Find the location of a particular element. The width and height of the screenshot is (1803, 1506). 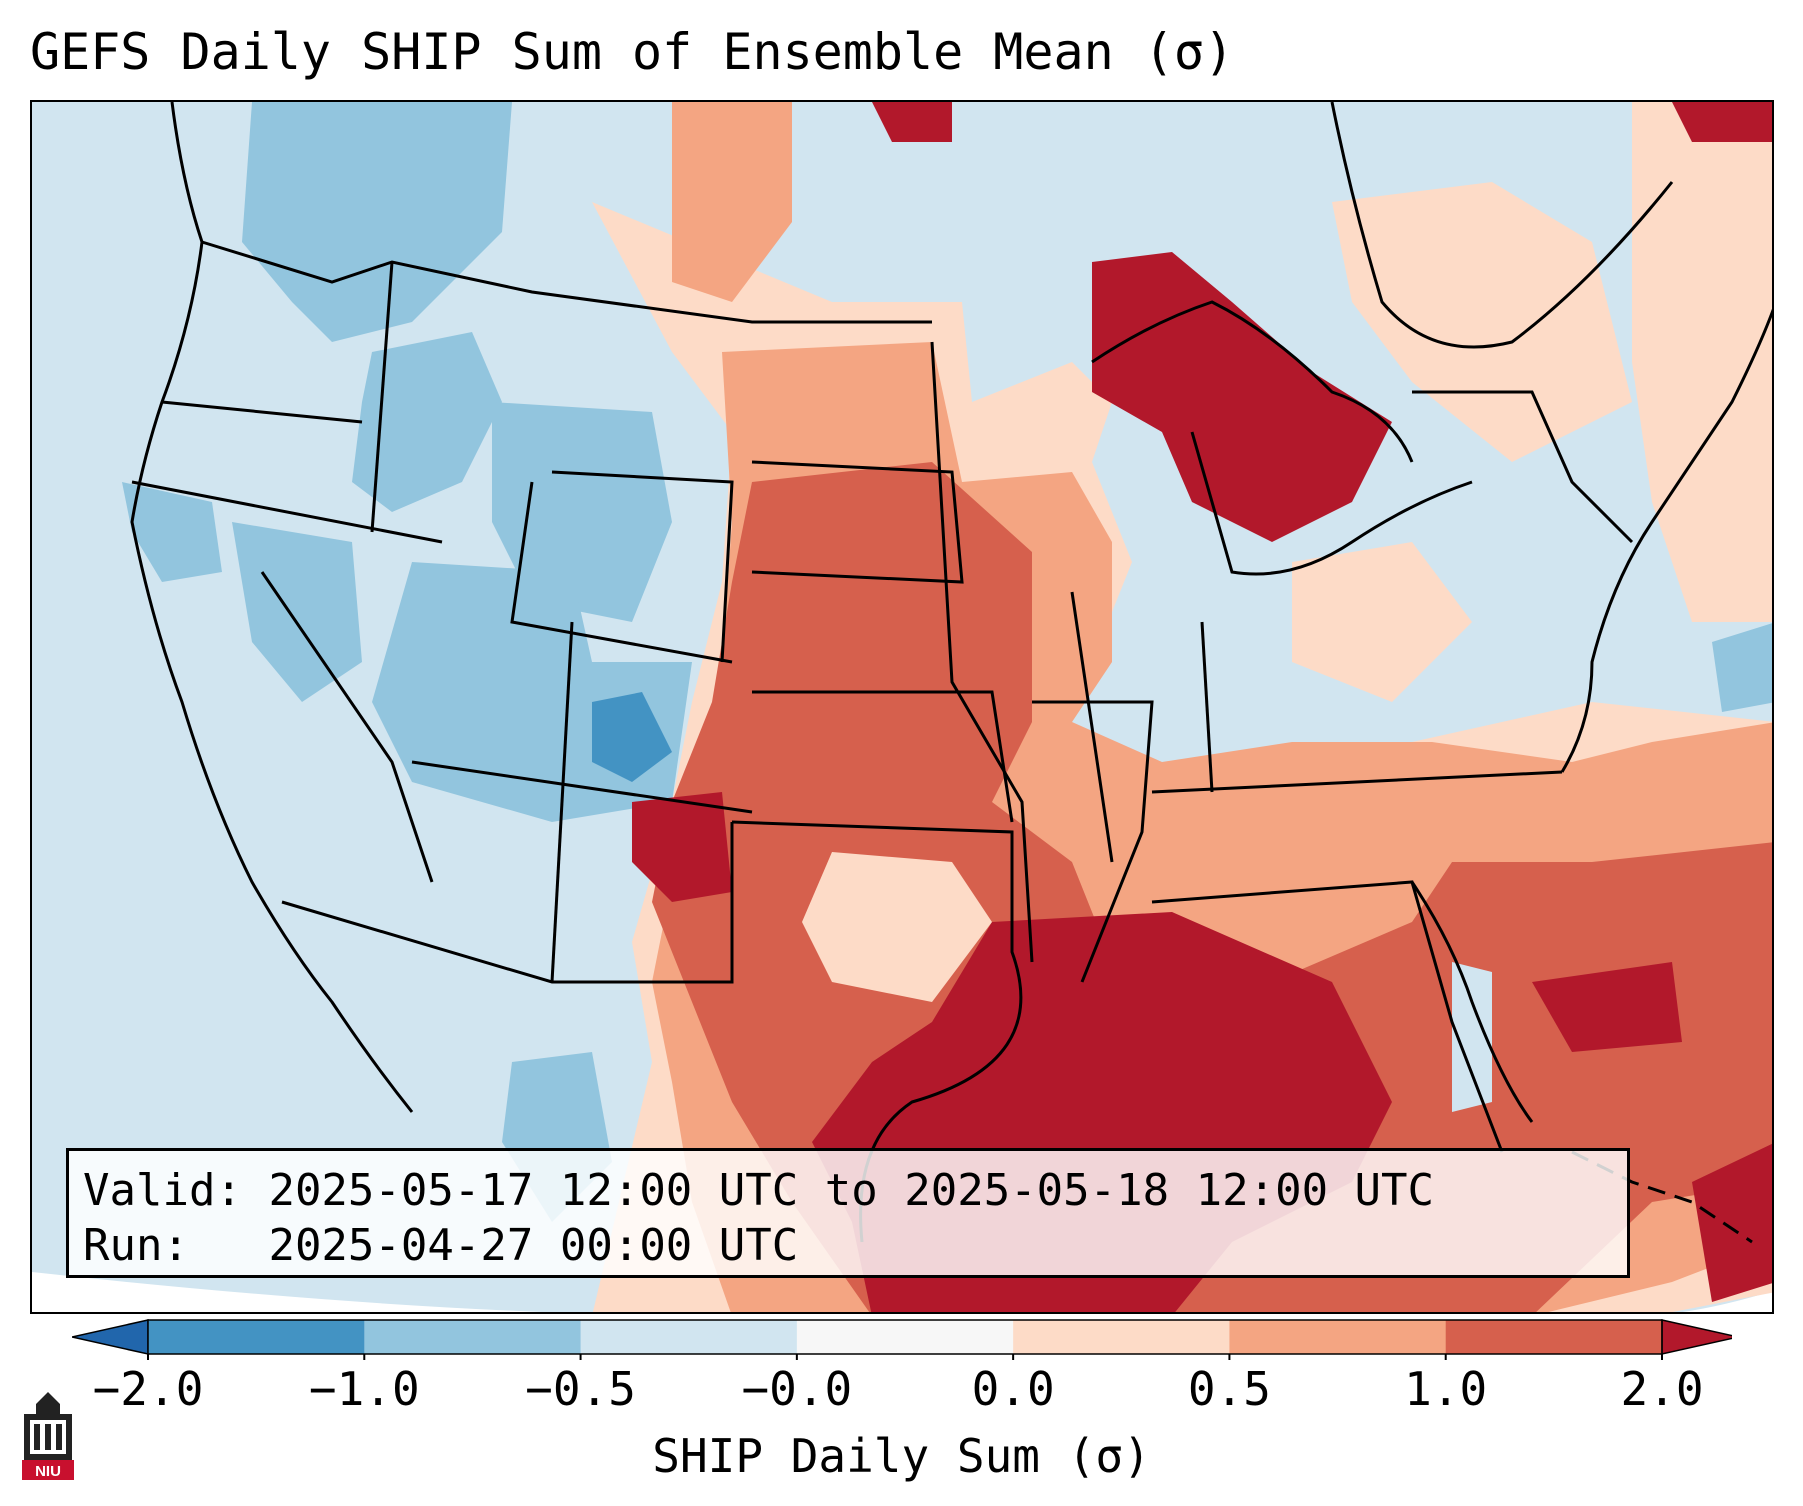

great-lakes-shore is located at coordinates (1252, 381).